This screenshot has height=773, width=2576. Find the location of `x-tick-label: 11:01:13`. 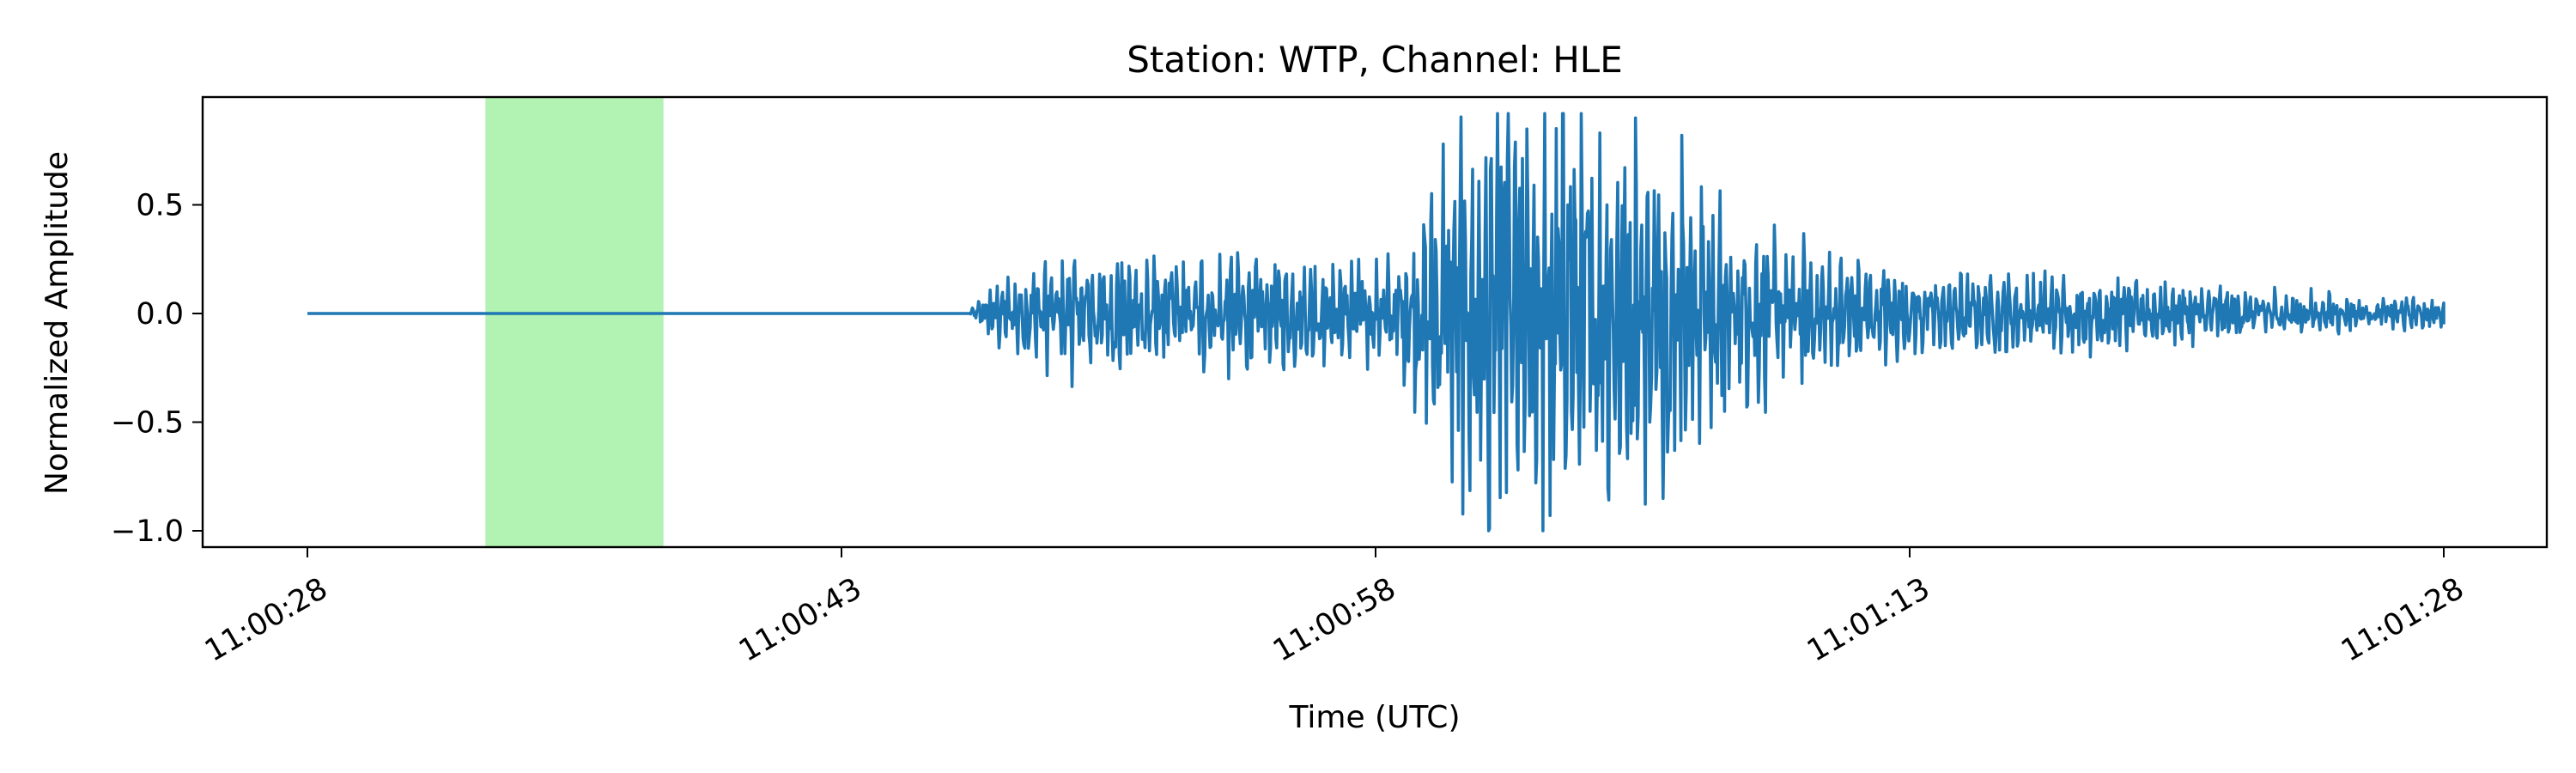

x-tick-label: 11:01:13 is located at coordinates (1868, 619).